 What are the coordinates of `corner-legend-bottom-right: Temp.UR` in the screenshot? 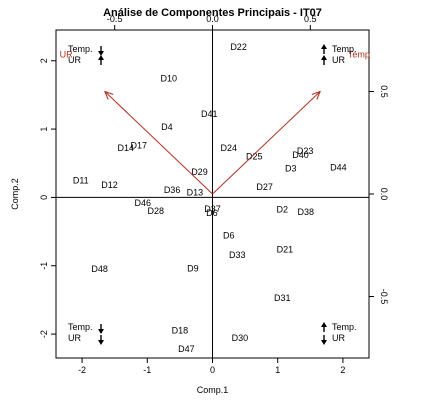 It's located at (339, 333).